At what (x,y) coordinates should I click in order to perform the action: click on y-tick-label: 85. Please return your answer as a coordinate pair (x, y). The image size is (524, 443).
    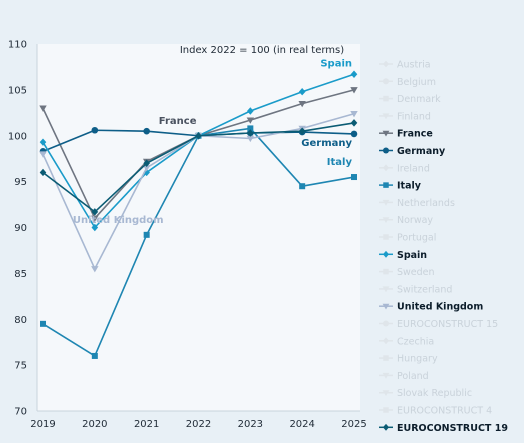
    Looking at the image, I should click on (20, 274).